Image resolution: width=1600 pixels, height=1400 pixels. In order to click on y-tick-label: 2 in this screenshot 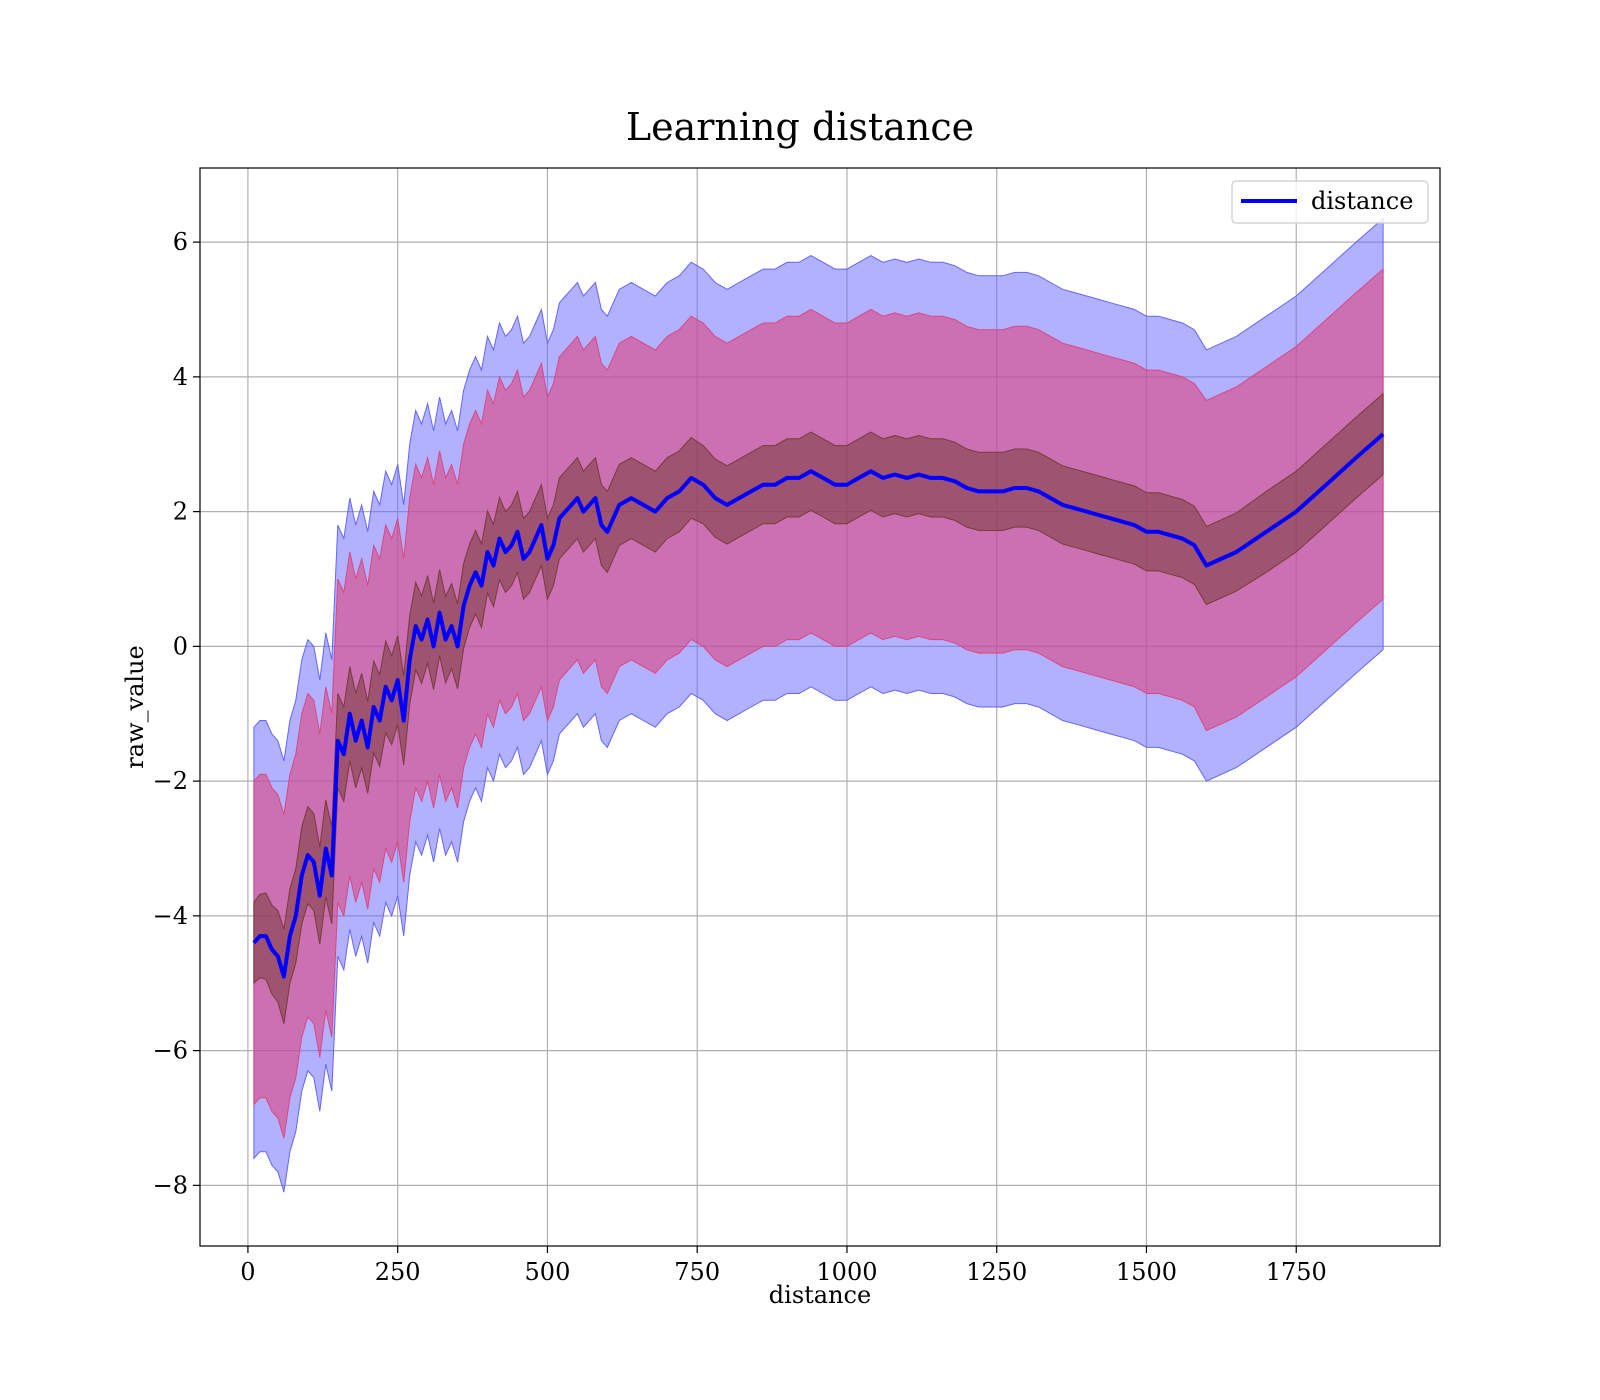, I will do `click(180, 512)`.